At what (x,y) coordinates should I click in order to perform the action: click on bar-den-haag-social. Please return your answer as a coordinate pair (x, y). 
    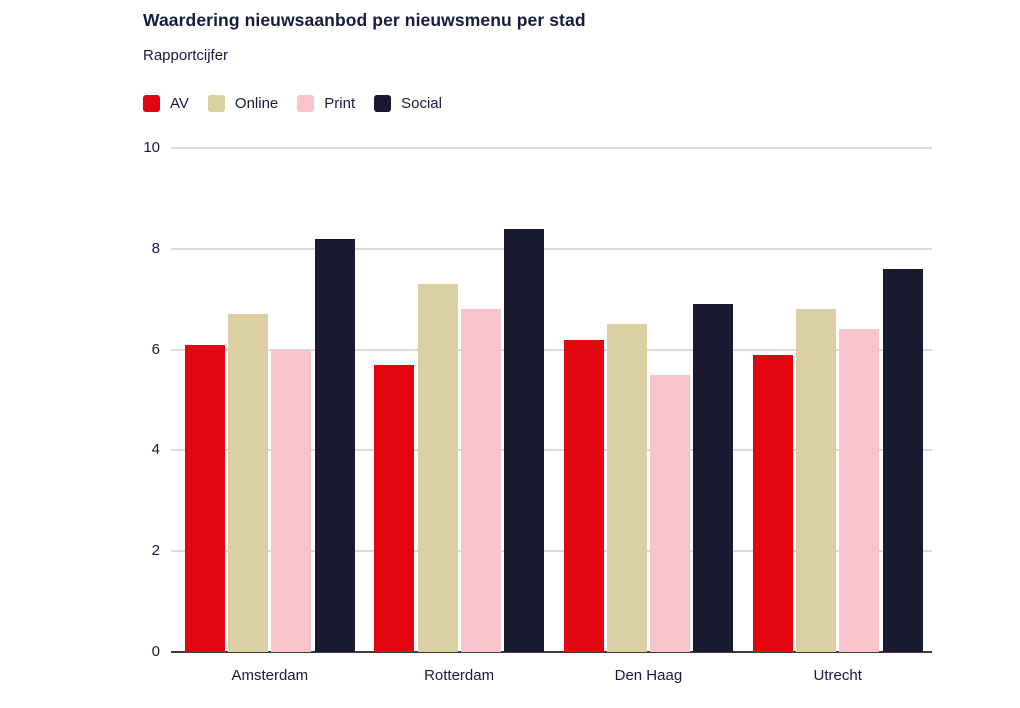
    Looking at the image, I should click on (713, 478).